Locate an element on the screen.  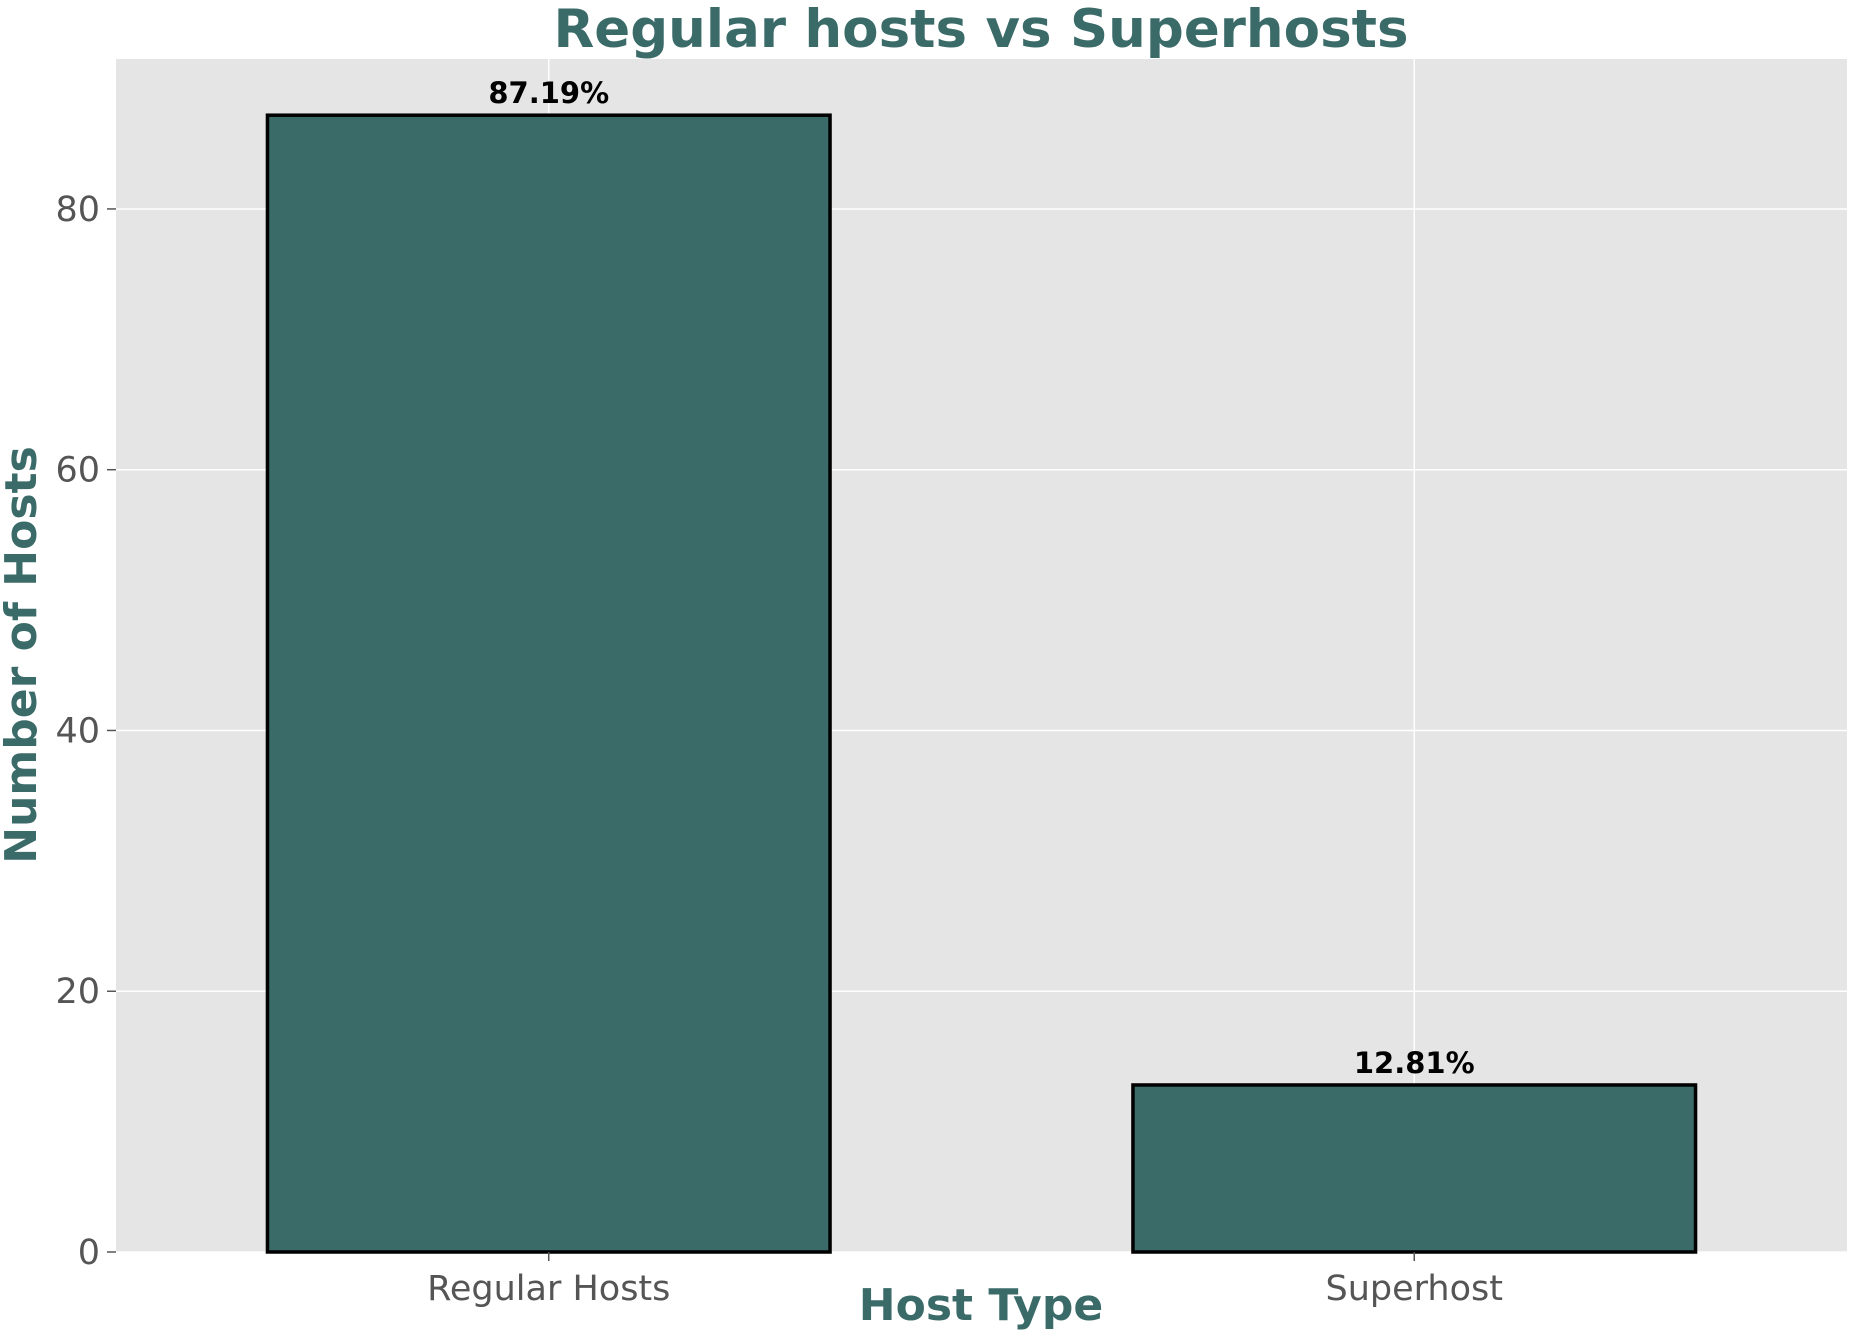
bar-value-label: 87.19% is located at coordinates (548, 93).